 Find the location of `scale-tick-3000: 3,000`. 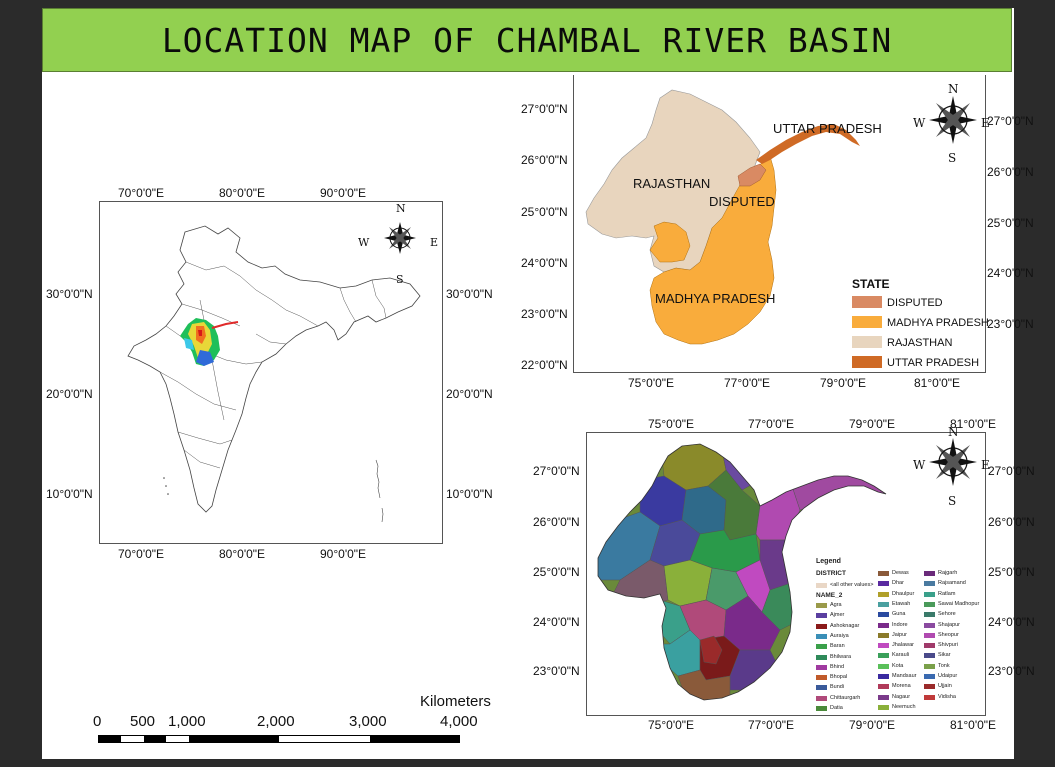

scale-tick-3000: 3,000 is located at coordinates (368, 721).